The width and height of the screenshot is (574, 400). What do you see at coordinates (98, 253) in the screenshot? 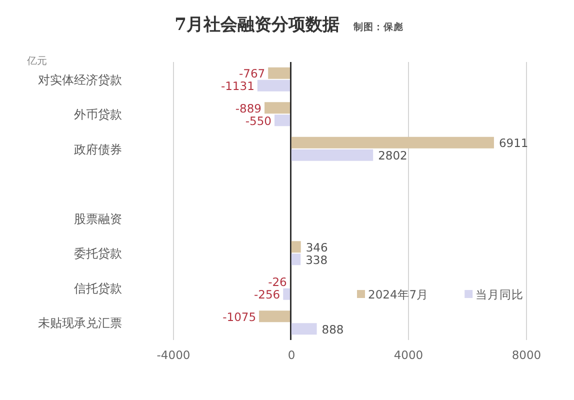
I see `y-tick-label: 委托贷款` at bounding box center [98, 253].